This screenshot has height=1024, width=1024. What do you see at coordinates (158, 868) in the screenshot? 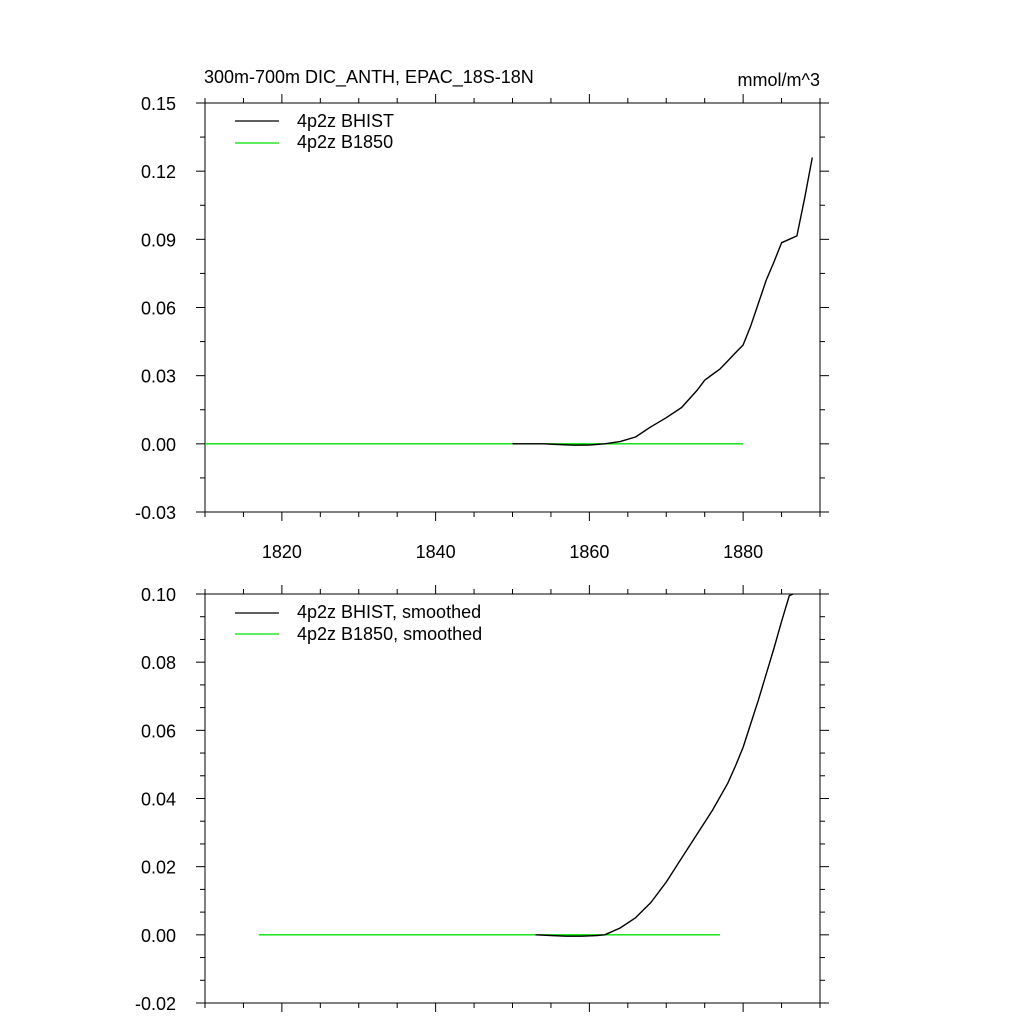
I see `y-tick-label: 0.02` at bounding box center [158, 868].